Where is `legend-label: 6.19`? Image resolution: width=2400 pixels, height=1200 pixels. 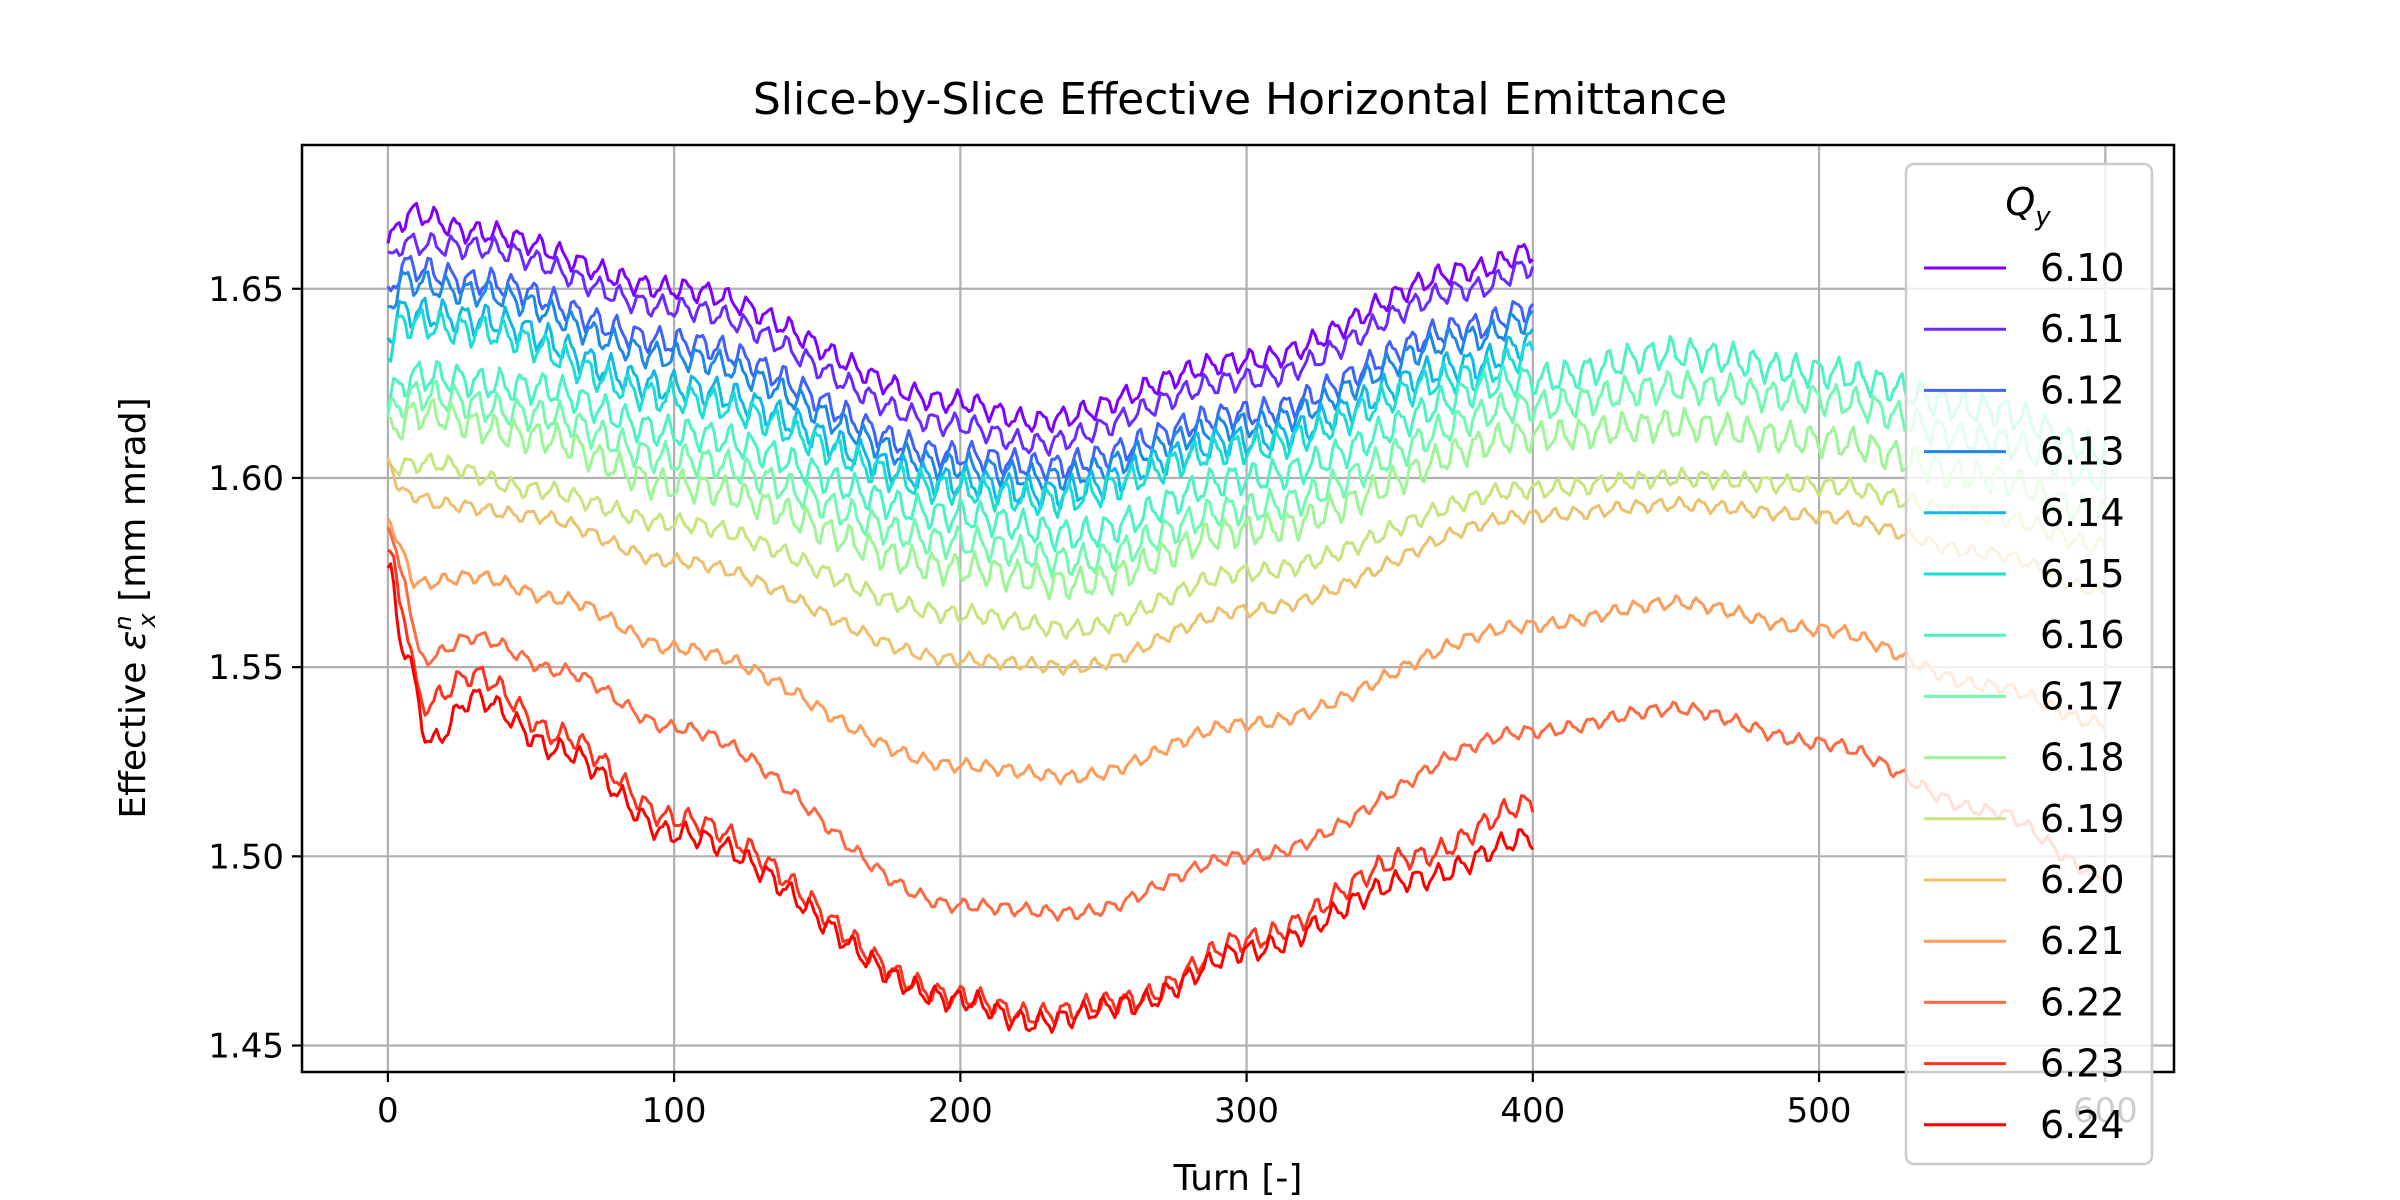 legend-label: 6.19 is located at coordinates (2082, 819).